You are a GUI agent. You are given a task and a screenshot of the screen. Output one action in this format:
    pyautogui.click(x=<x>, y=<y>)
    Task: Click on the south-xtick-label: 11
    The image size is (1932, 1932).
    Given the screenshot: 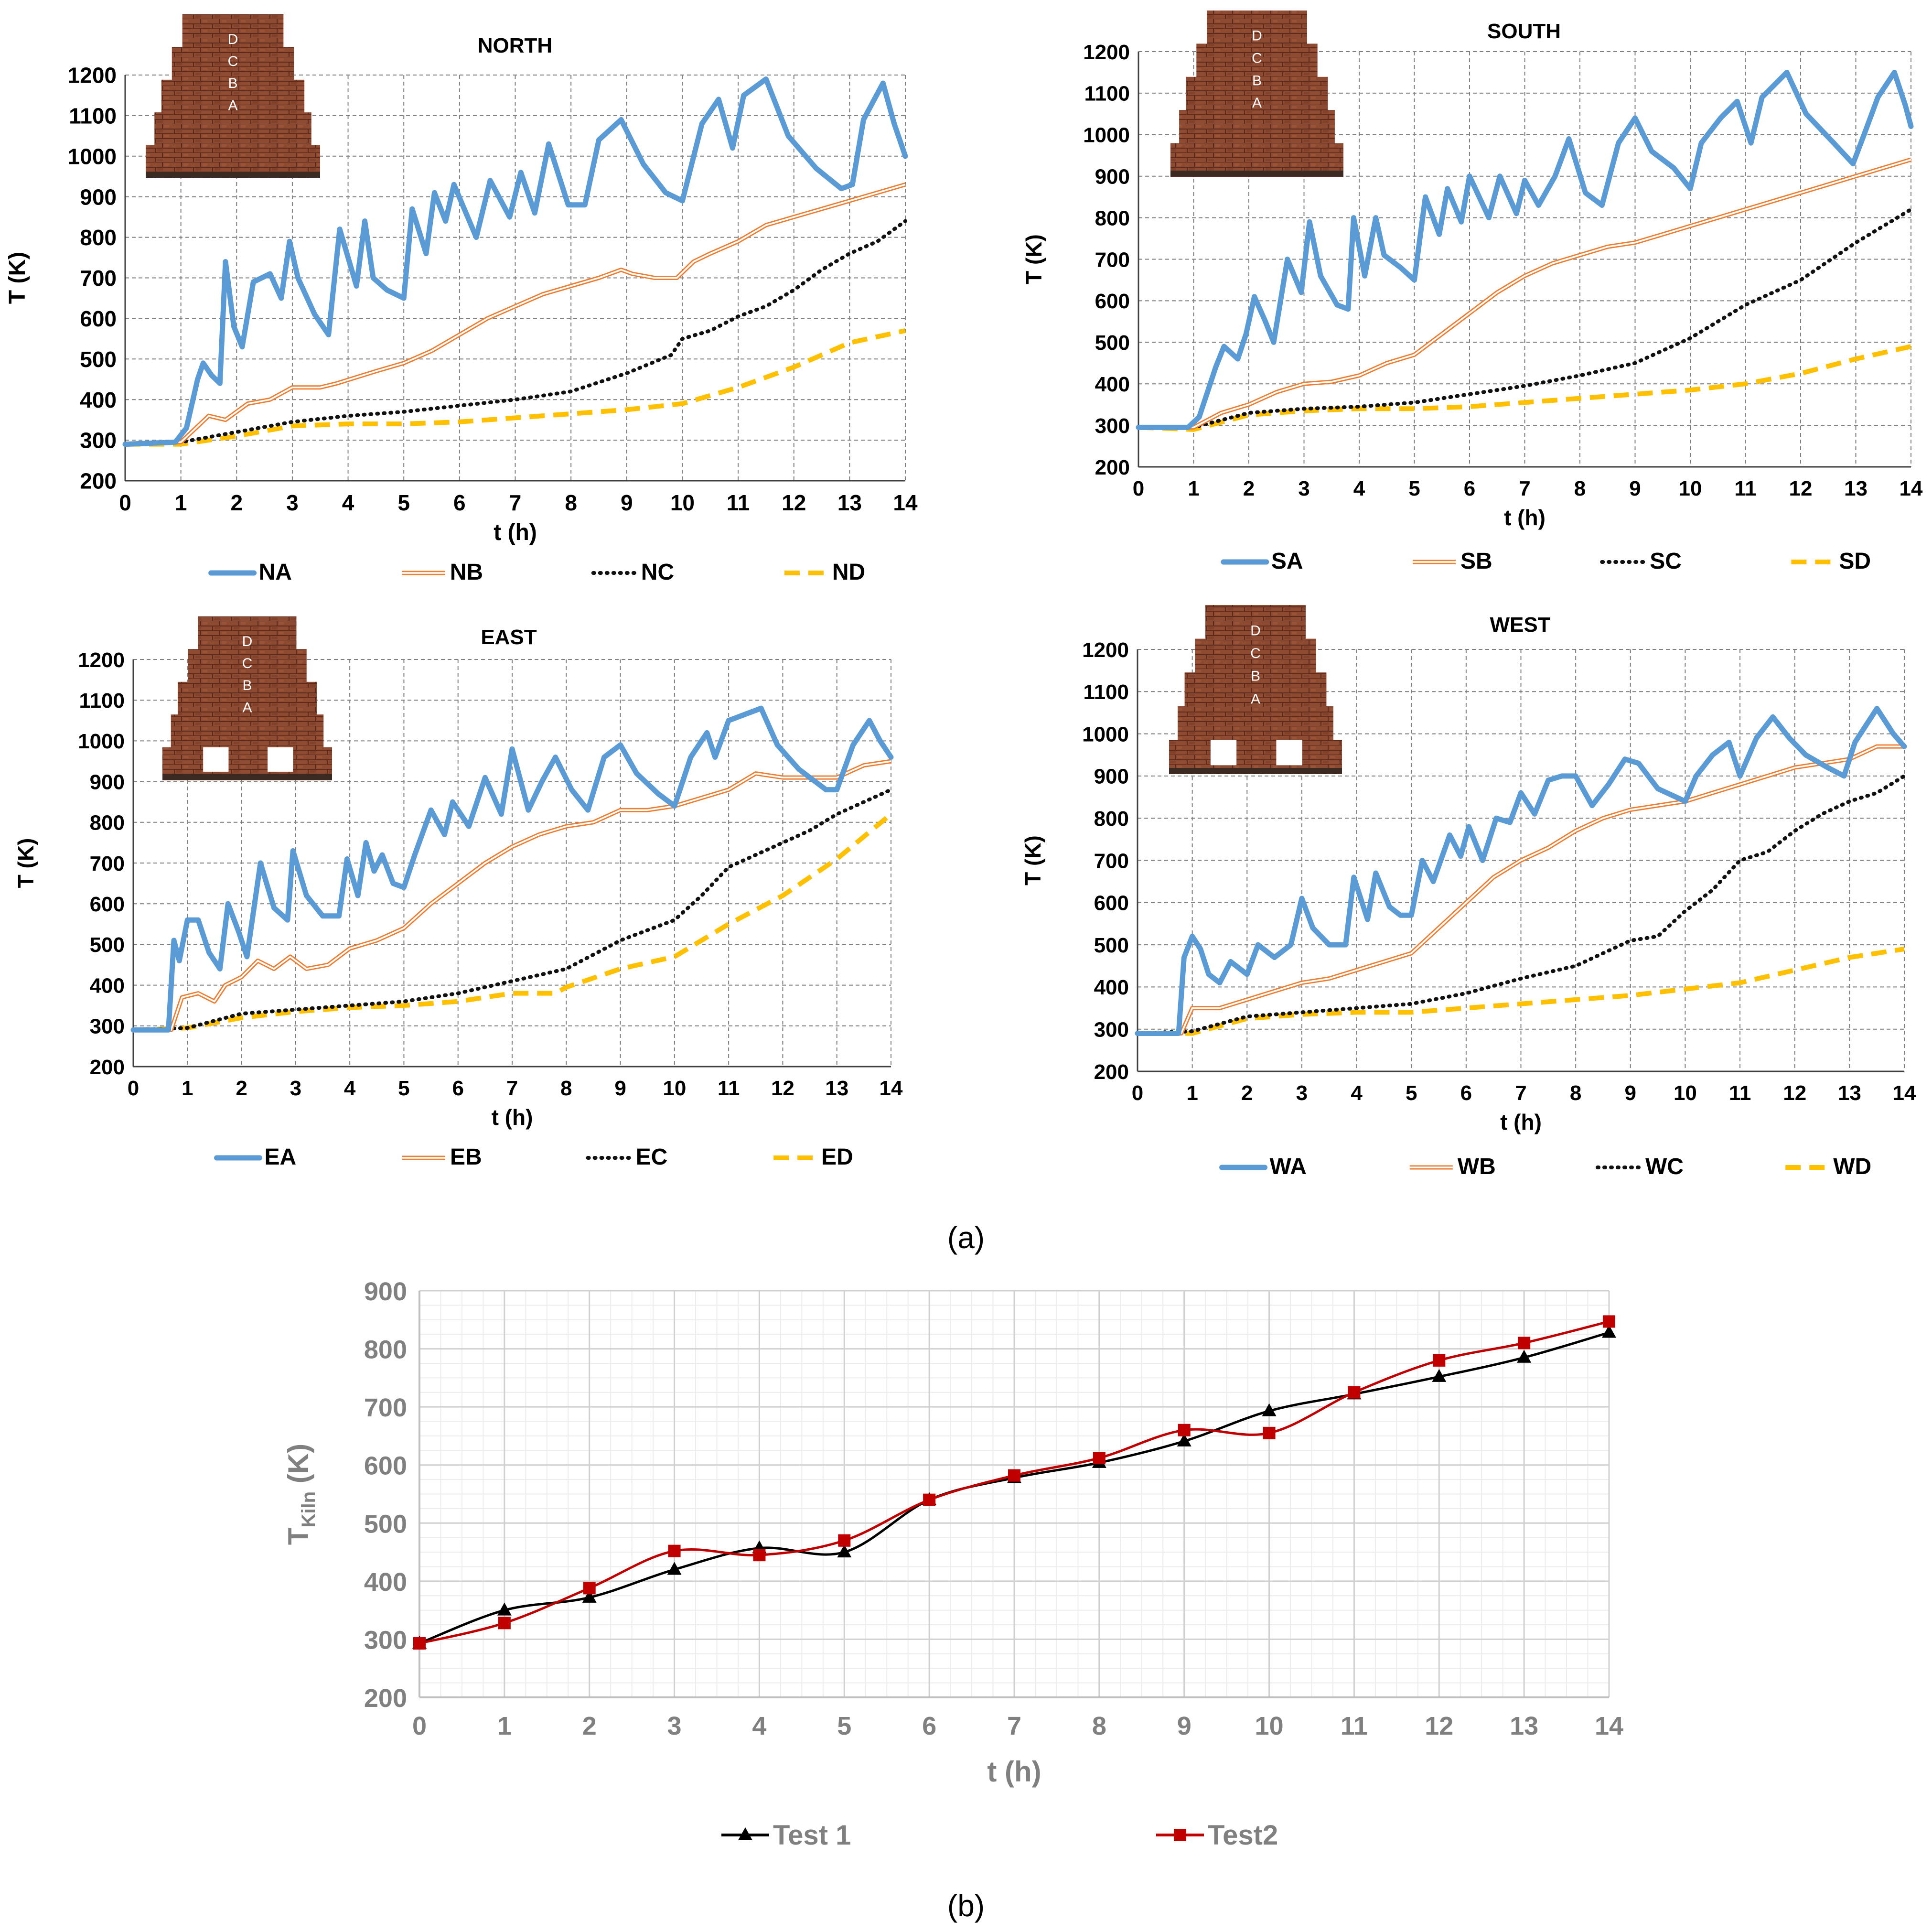 What is the action you would take?
    pyautogui.click(x=1745, y=488)
    